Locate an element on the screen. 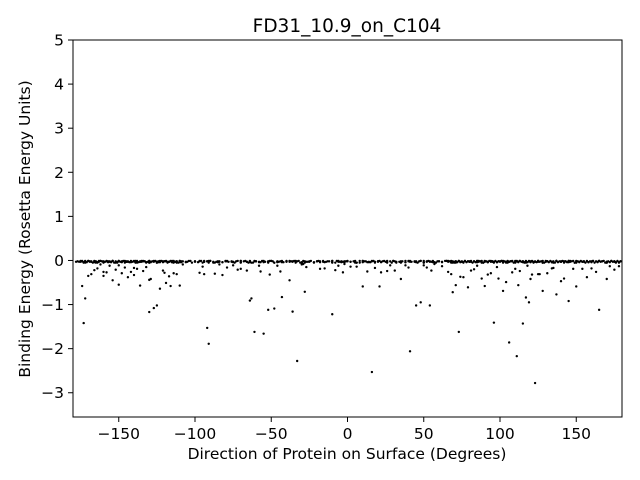 This screenshot has height=480, width=640. x-tick-label: −100 is located at coordinates (195, 434).